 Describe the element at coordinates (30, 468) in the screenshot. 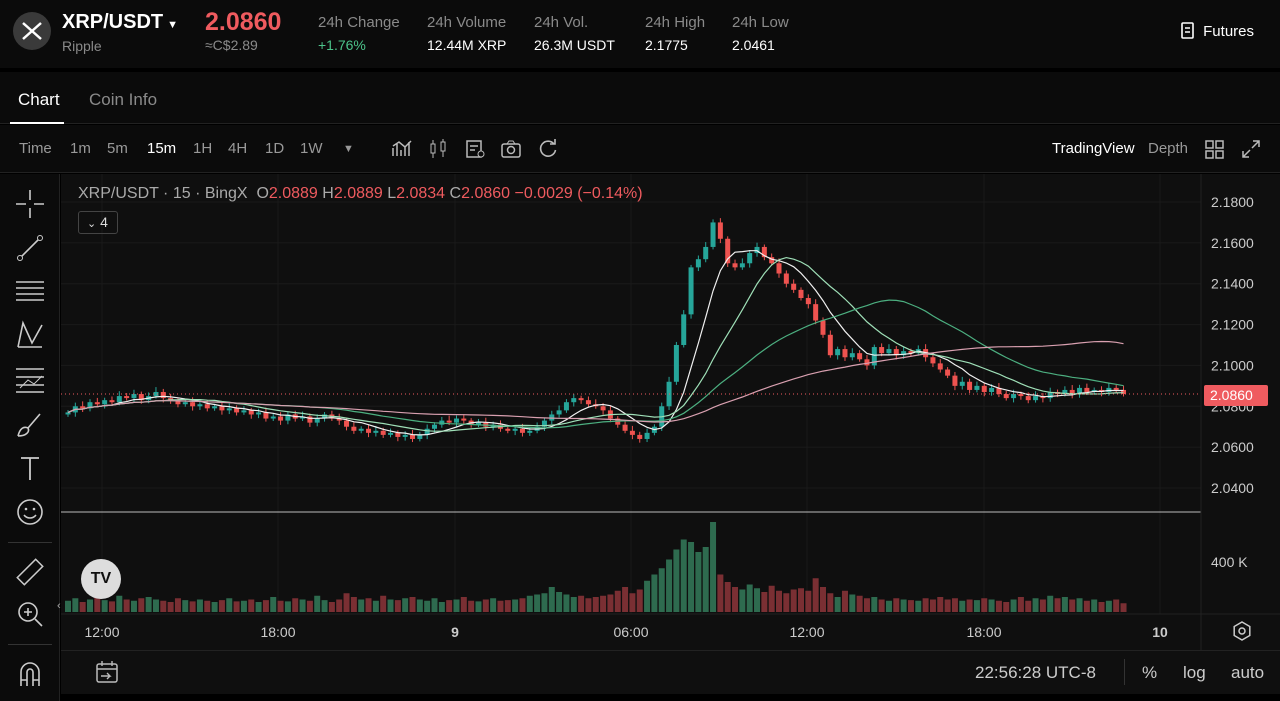

I see `text-icon` at that location.